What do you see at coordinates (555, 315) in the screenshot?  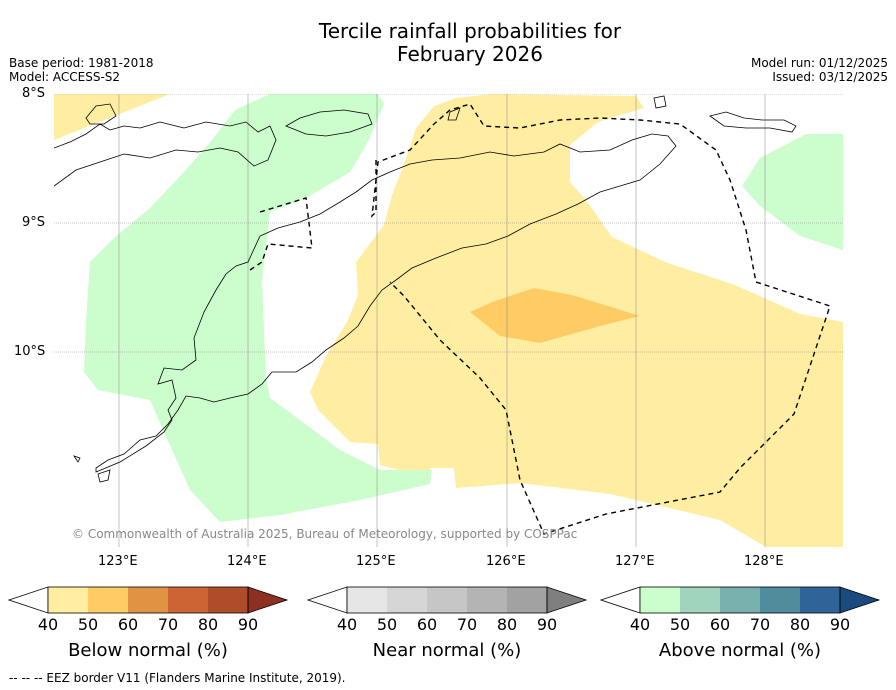 I see `below-normal-60-region` at bounding box center [555, 315].